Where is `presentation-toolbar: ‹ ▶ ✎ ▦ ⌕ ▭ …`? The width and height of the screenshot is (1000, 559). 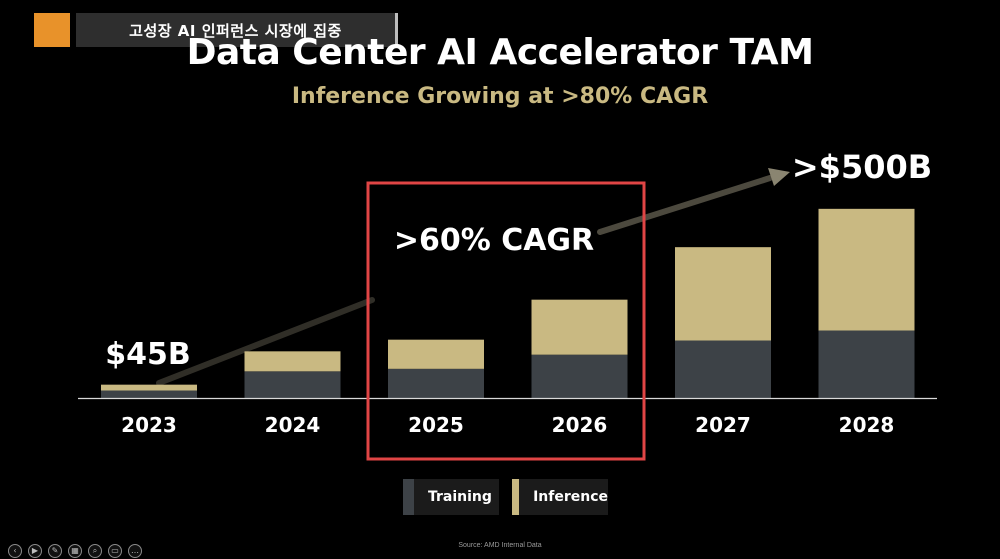 presentation-toolbar: ‹ ▶ ✎ ▦ ⌕ ▭ … is located at coordinates (75, 551).